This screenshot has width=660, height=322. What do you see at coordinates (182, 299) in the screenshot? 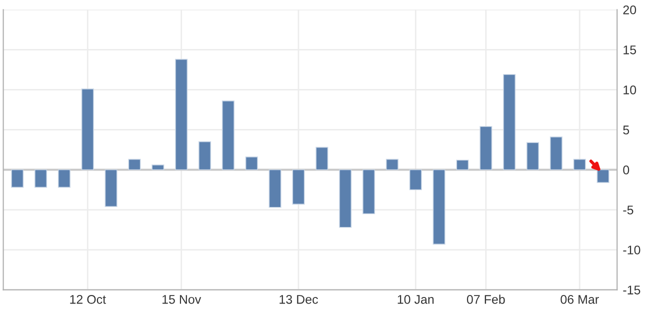
I see `x-tick-label: 15 Nov` at bounding box center [182, 299].